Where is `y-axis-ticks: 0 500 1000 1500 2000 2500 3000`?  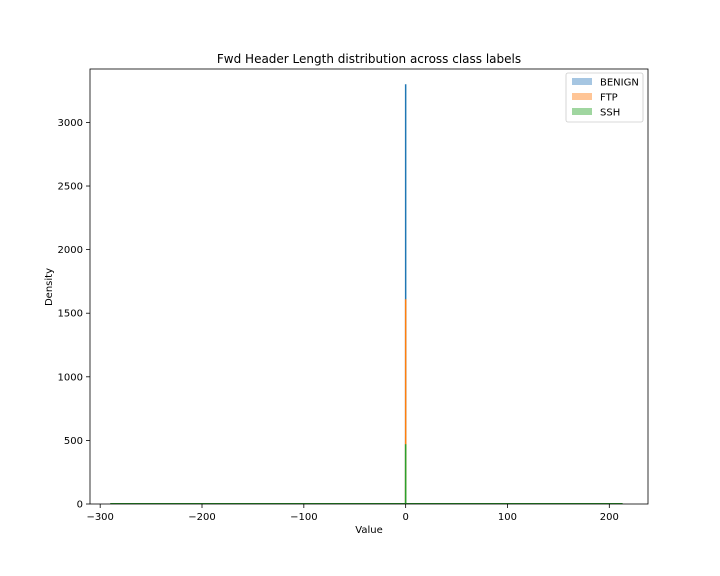
y-axis-ticks: 0 500 1000 1500 2000 2500 3000 is located at coordinates (74, 314).